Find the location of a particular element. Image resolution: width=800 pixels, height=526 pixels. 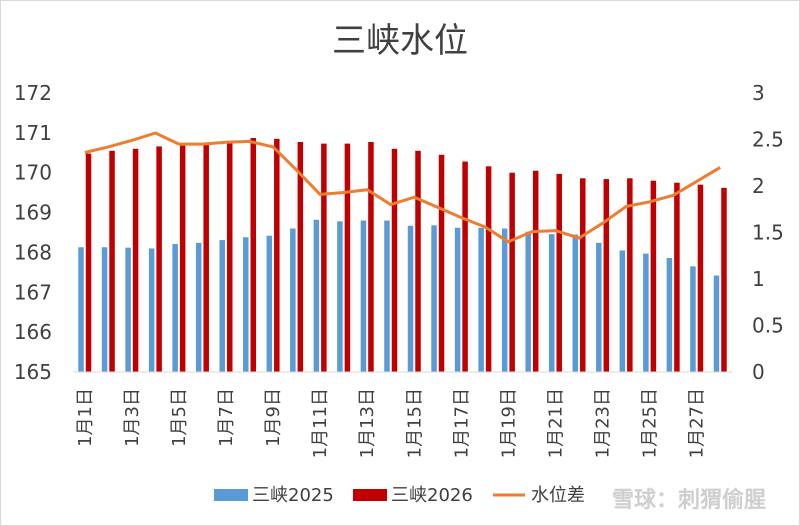

x-axis-tick-label: 1月23日 is located at coordinates (603, 423).